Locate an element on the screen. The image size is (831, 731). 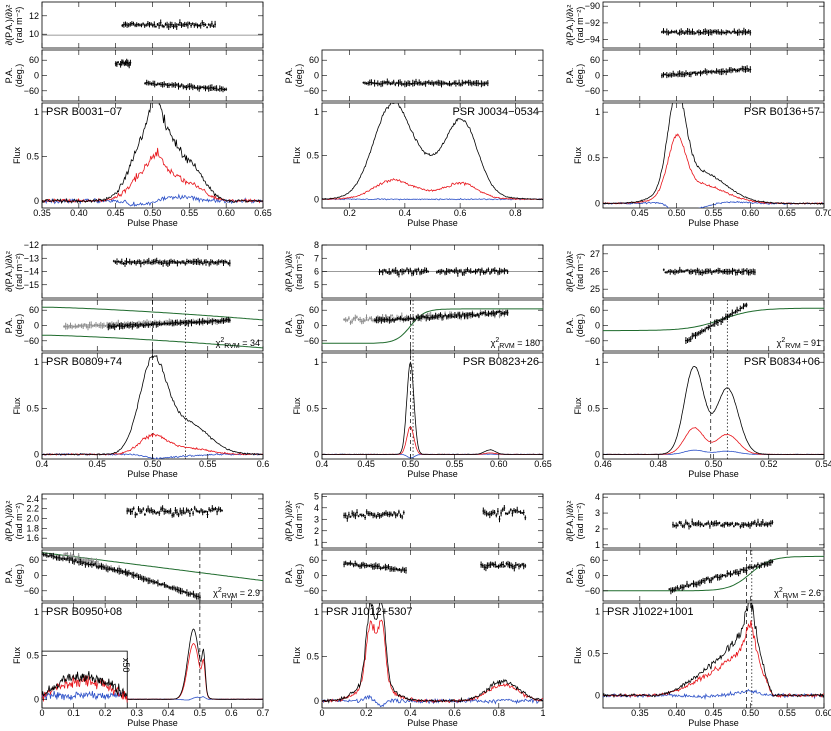
y-tick-label: 1.8 is located at coordinates (32, 528).